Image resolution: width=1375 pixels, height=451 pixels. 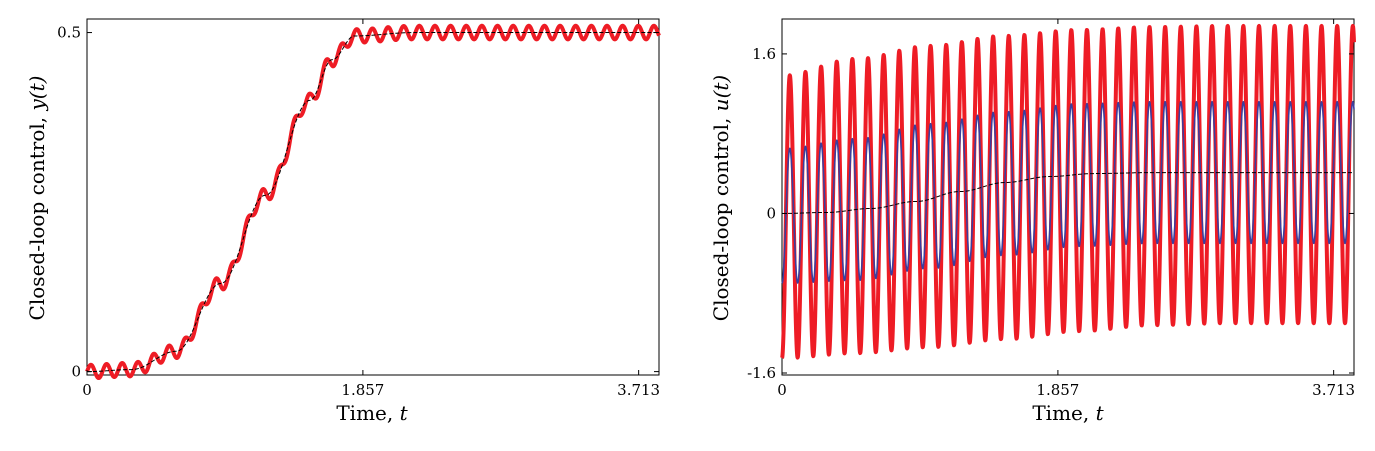 I want to click on y-tick-label: 0.5, so click(x=69, y=33).